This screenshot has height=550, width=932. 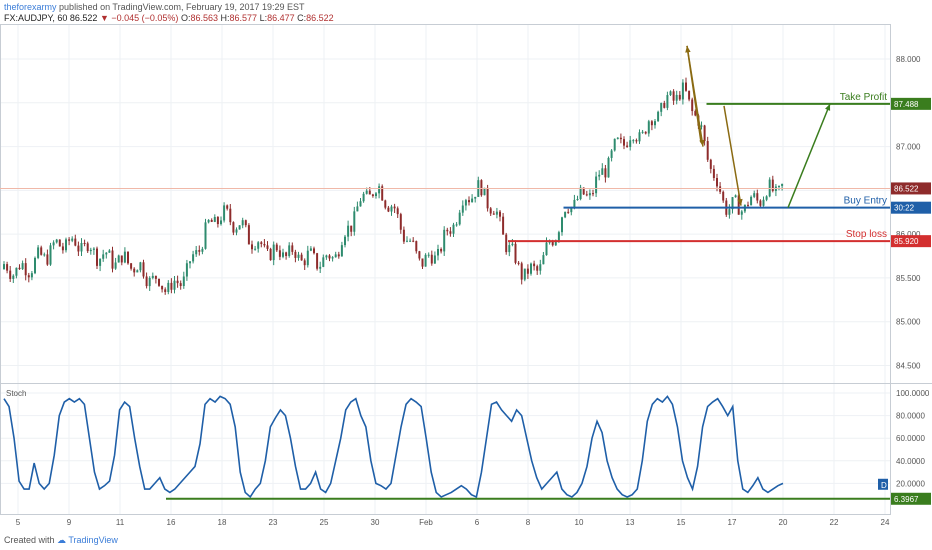 I want to click on tradingview-logo-icon: ☁, so click(x=61, y=540).